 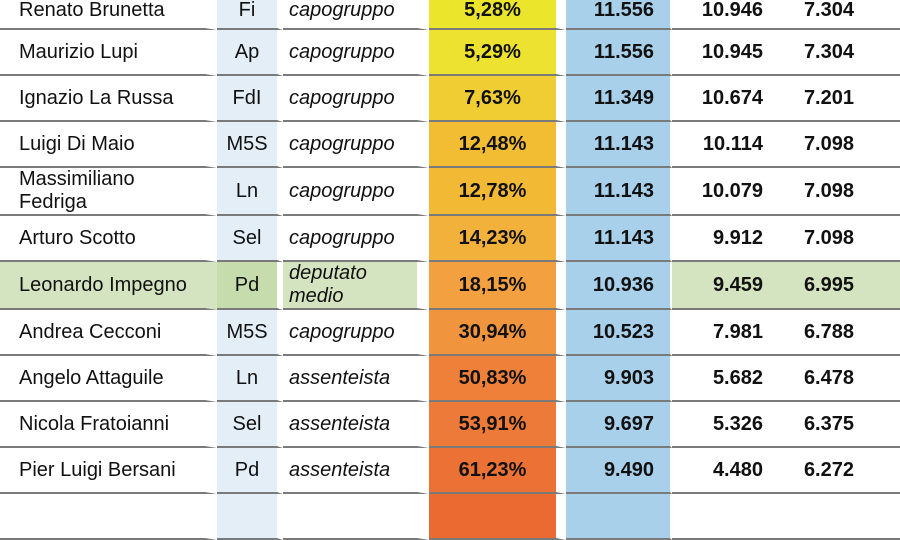 What do you see at coordinates (108, 517) in the screenshot?
I see `deputy-name` at bounding box center [108, 517].